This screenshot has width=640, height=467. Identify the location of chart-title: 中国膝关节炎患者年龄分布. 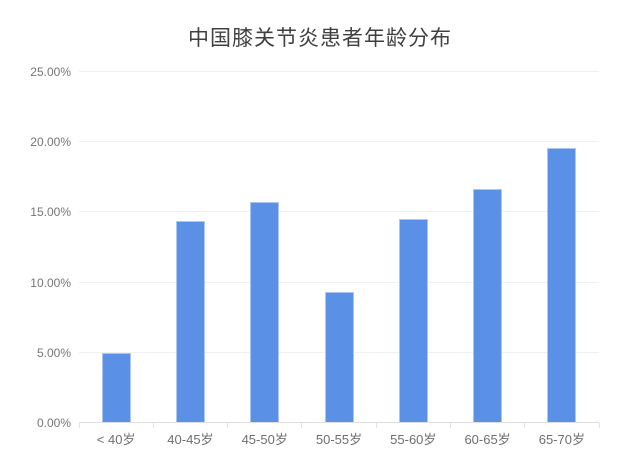
(320, 38).